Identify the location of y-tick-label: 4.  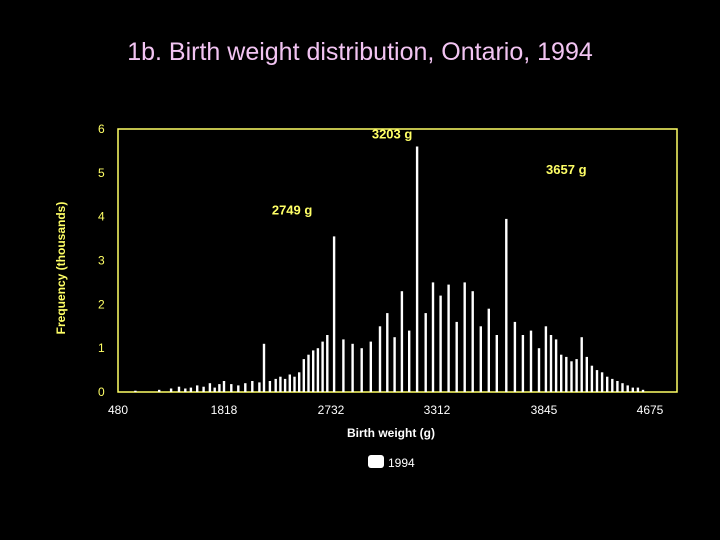
(101, 217).